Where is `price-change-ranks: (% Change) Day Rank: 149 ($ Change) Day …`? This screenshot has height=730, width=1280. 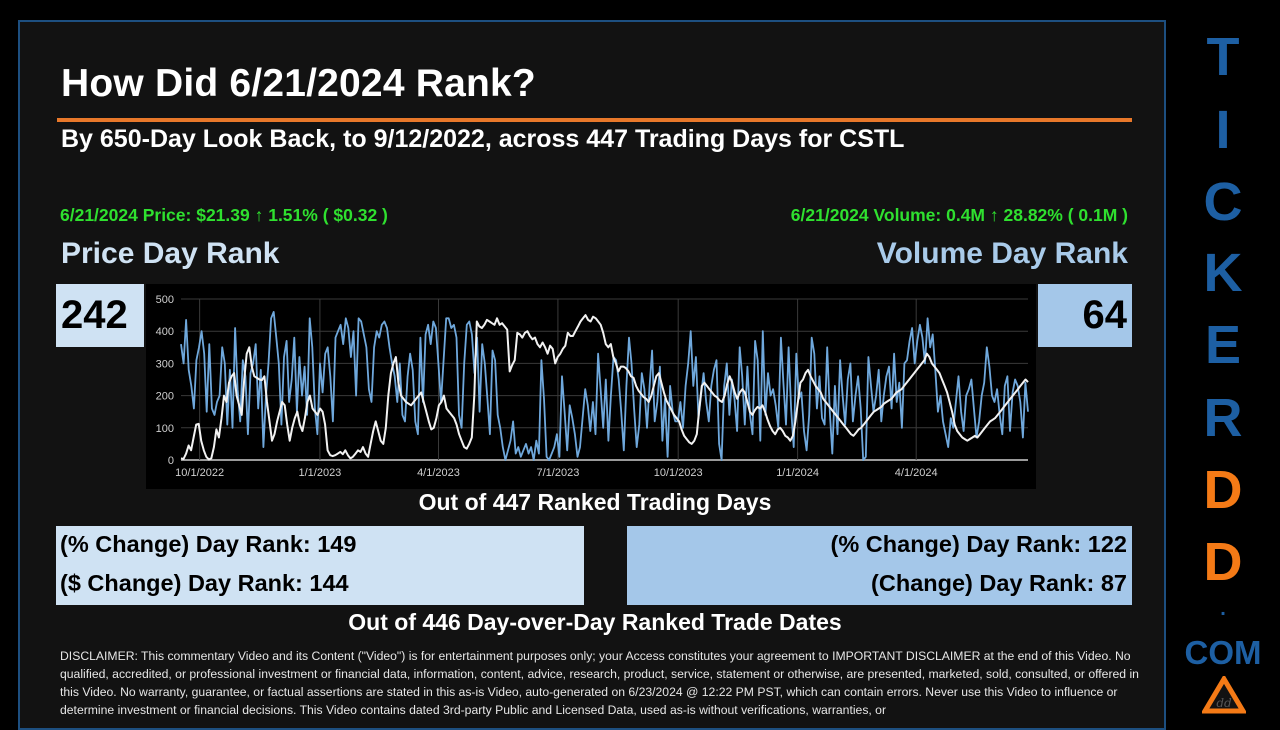
price-change-ranks: (% Change) Day Rank: 149 ($ Change) Day … is located at coordinates (320, 565).